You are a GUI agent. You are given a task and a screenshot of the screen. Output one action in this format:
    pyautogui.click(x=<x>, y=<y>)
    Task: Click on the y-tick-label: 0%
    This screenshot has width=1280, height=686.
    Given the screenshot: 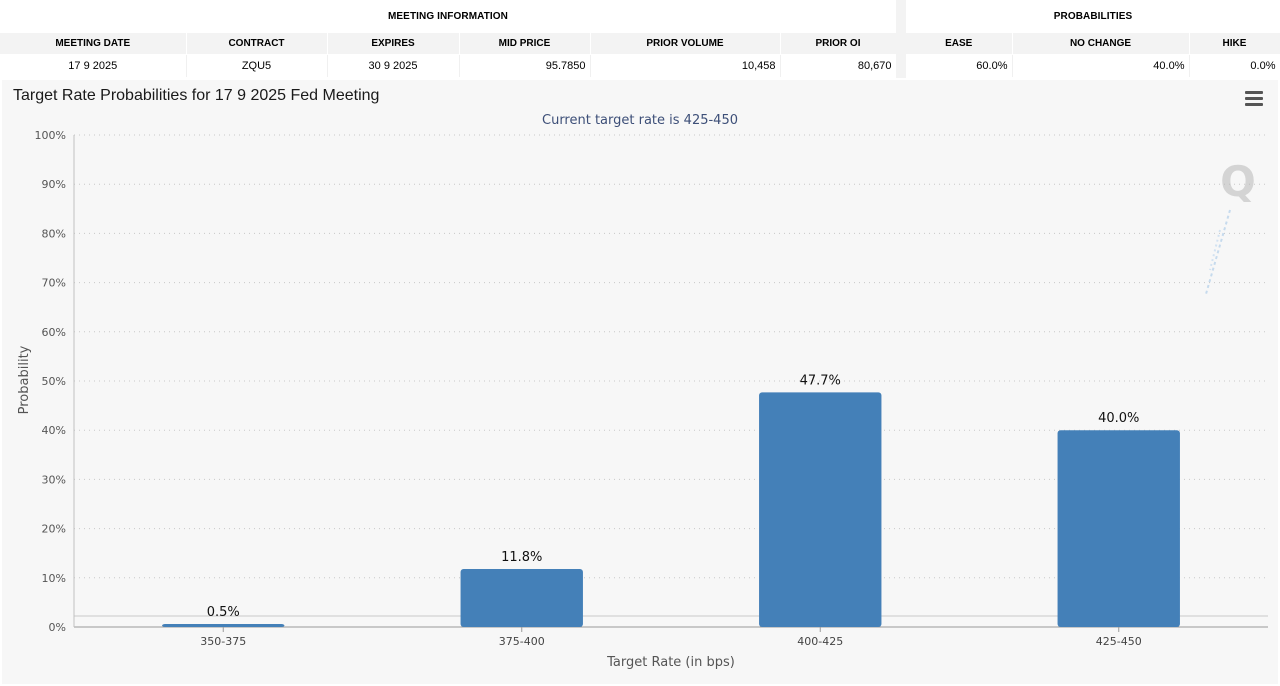 What is the action you would take?
    pyautogui.click(x=57, y=627)
    